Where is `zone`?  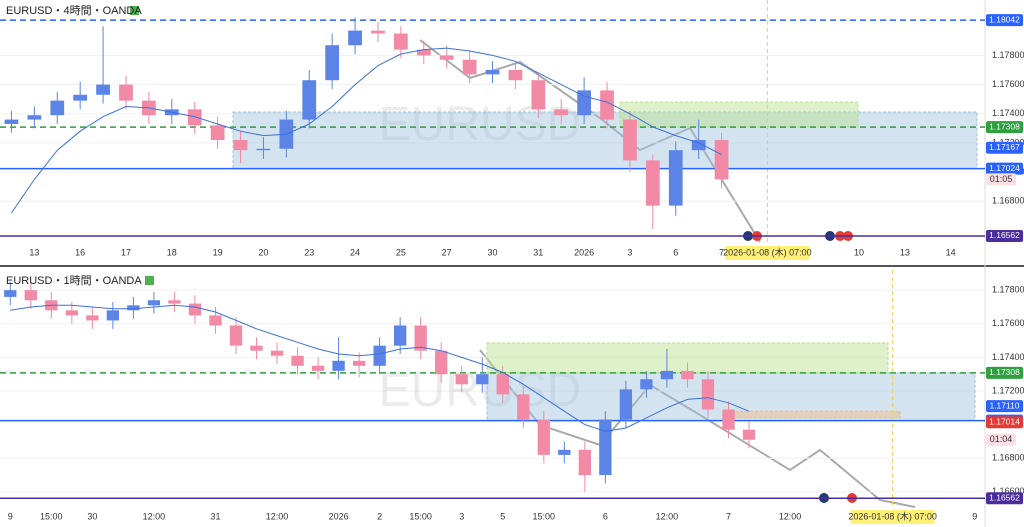
zone is located at coordinates (739, 114).